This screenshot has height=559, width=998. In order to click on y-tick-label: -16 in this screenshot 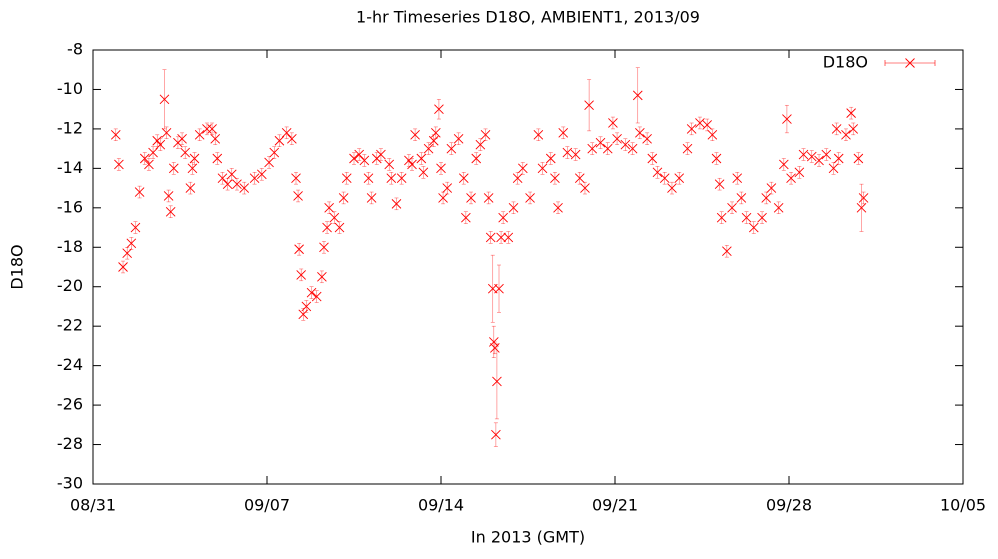, I will do `click(70, 206)`.